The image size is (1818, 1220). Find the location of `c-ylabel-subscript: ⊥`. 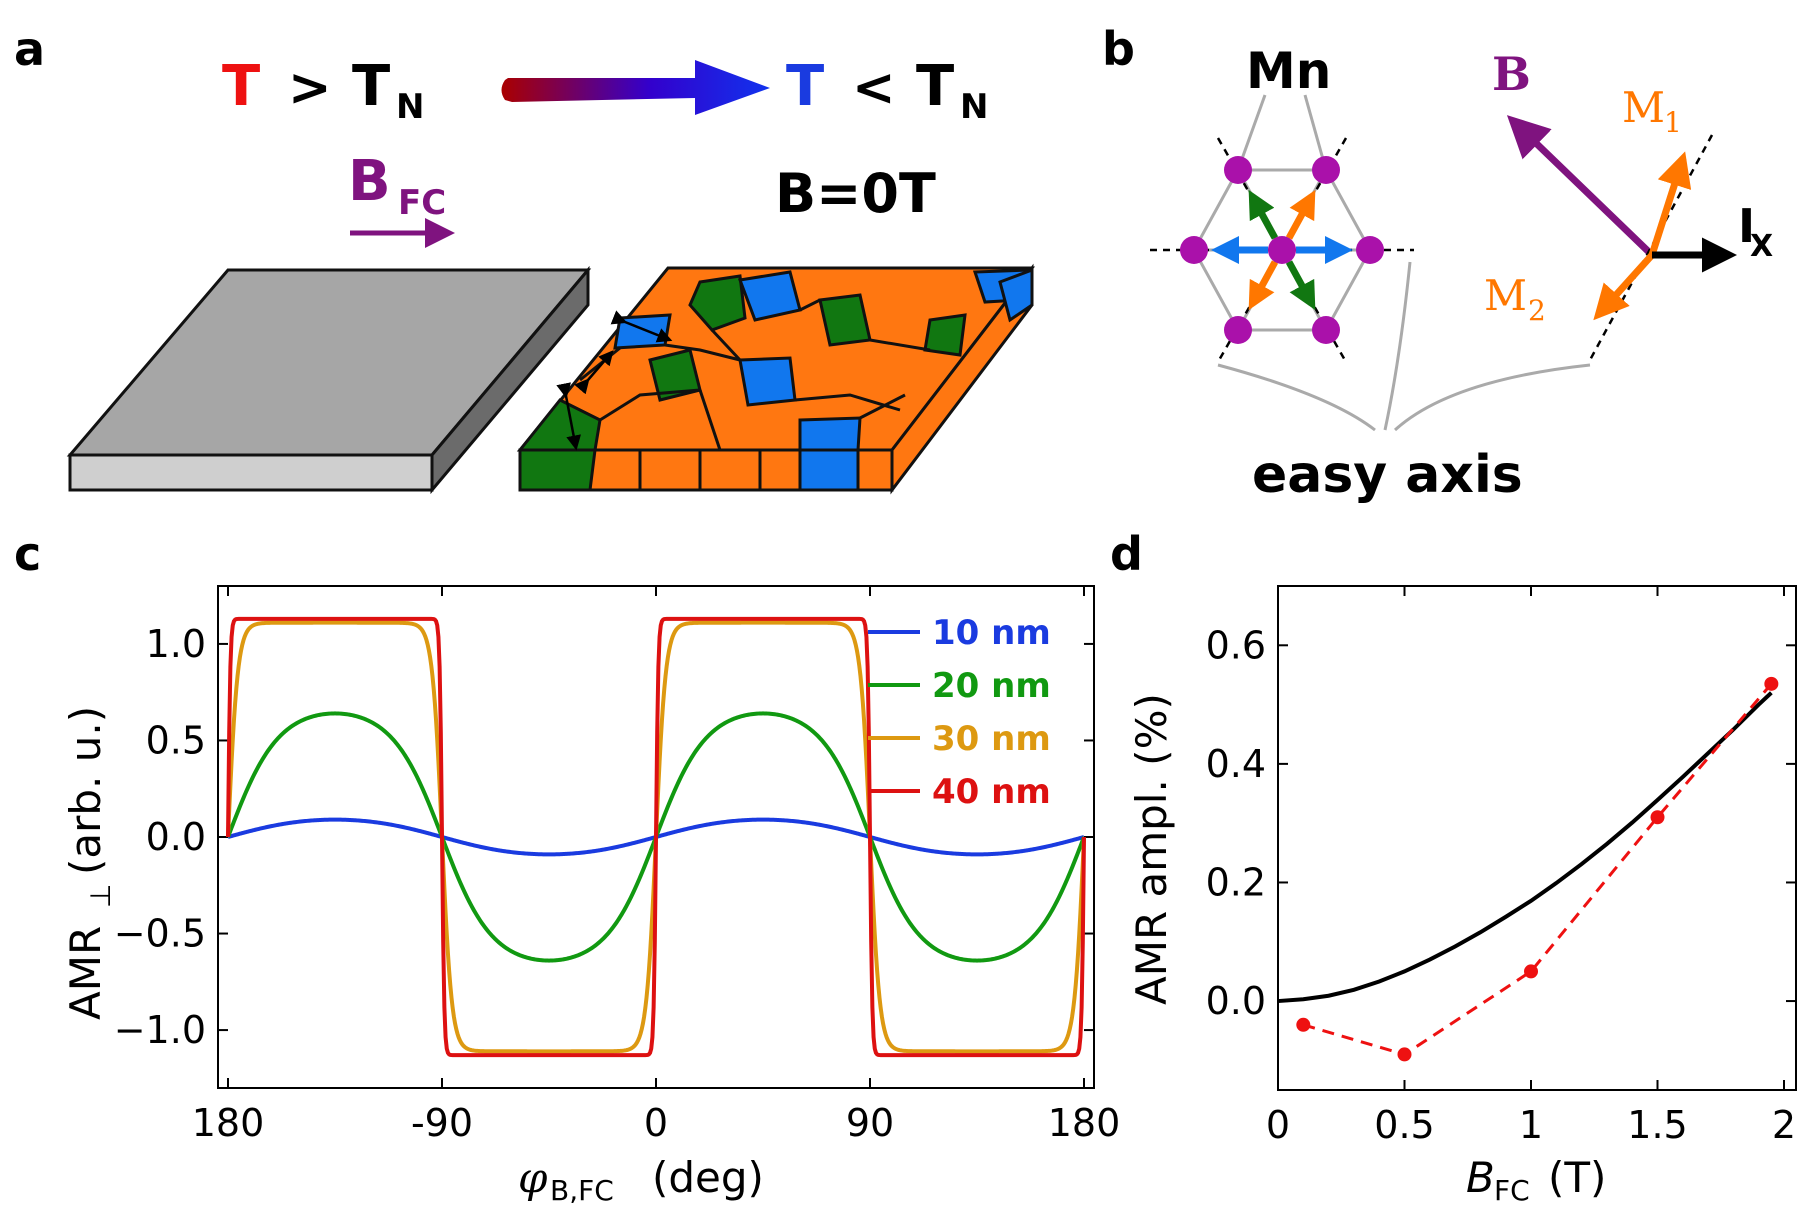

c-ylabel-subscript: ⊥ is located at coordinates (100, 896).